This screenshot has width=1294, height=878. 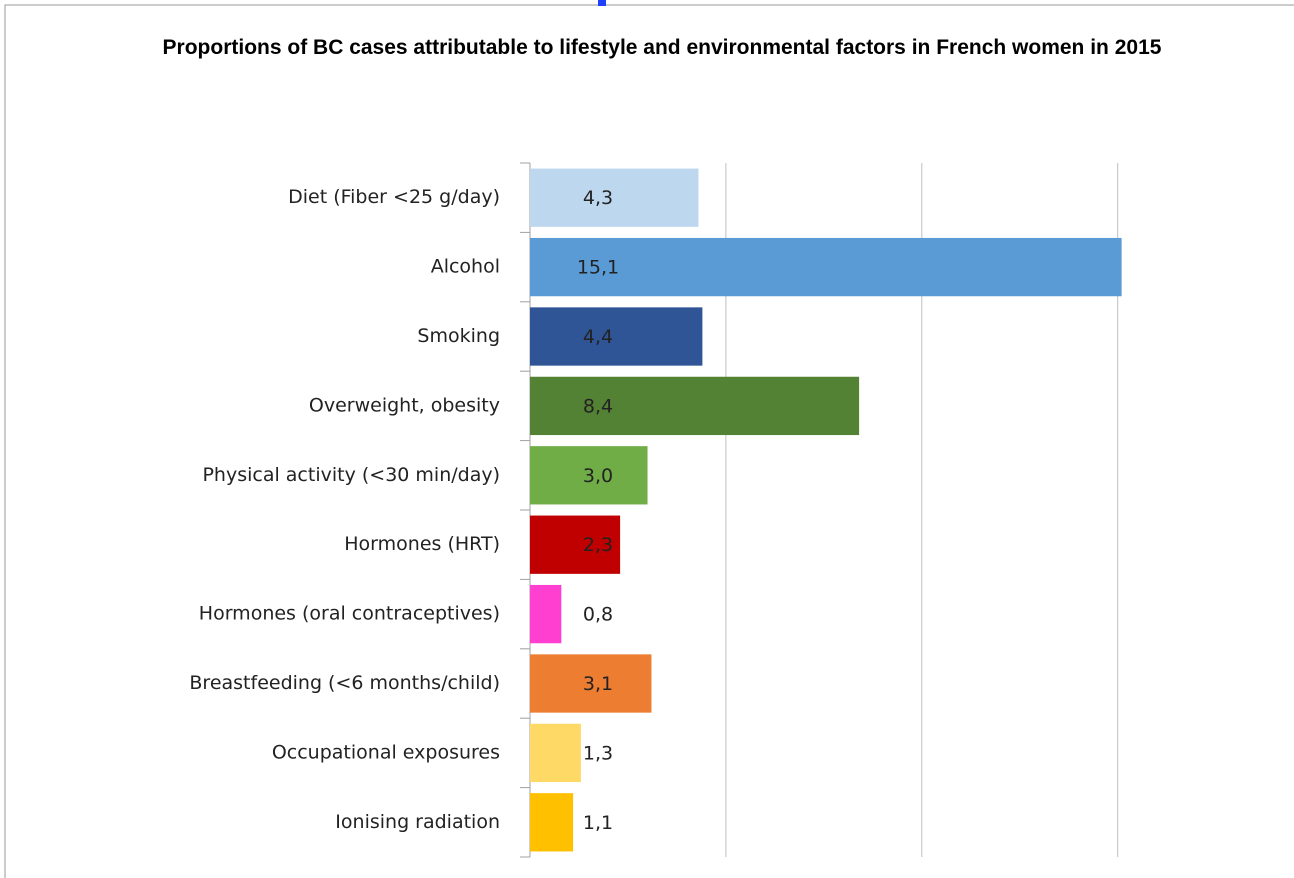 I want to click on y-tick-label: Hormones (HRT), so click(x=422, y=544).